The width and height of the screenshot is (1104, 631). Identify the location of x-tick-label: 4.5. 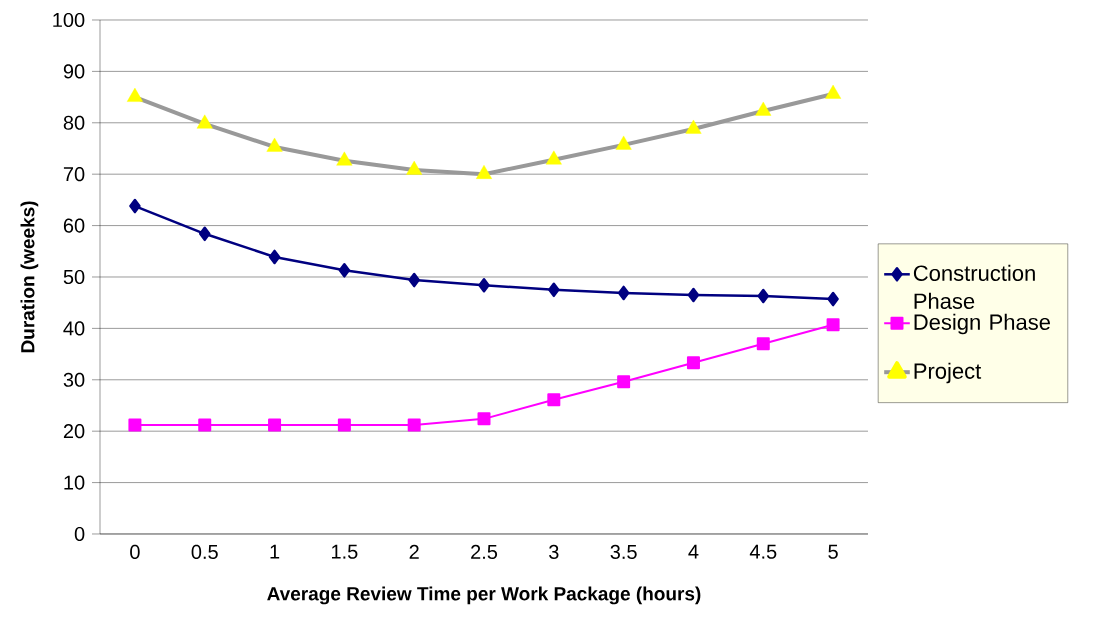
(763, 551).